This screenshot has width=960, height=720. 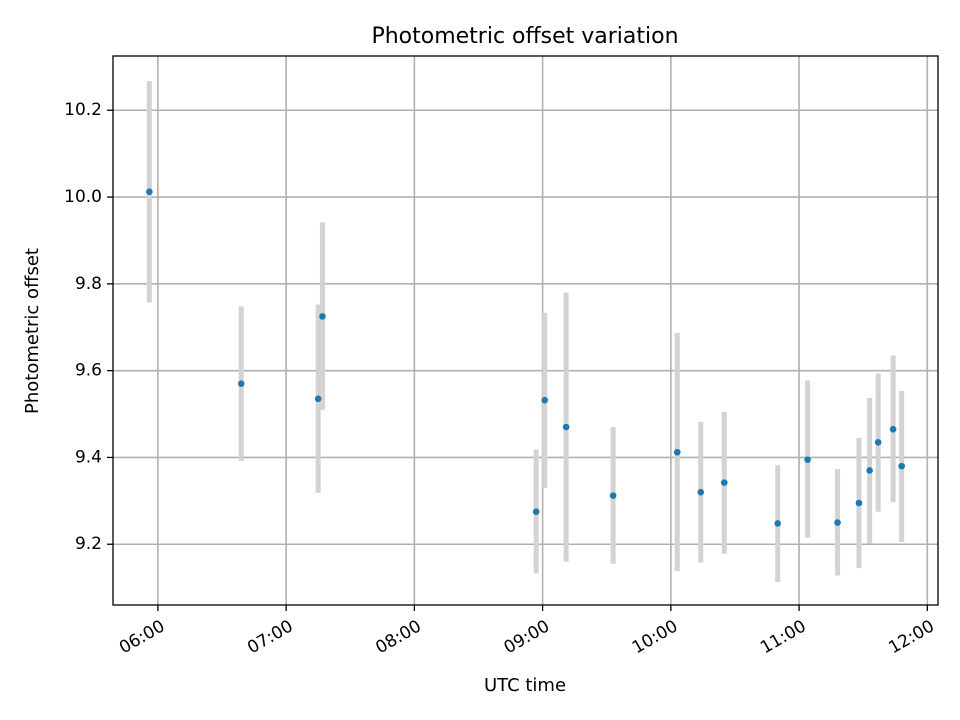 What do you see at coordinates (524, 36) in the screenshot?
I see `chart-title: Photometric offset variation` at bounding box center [524, 36].